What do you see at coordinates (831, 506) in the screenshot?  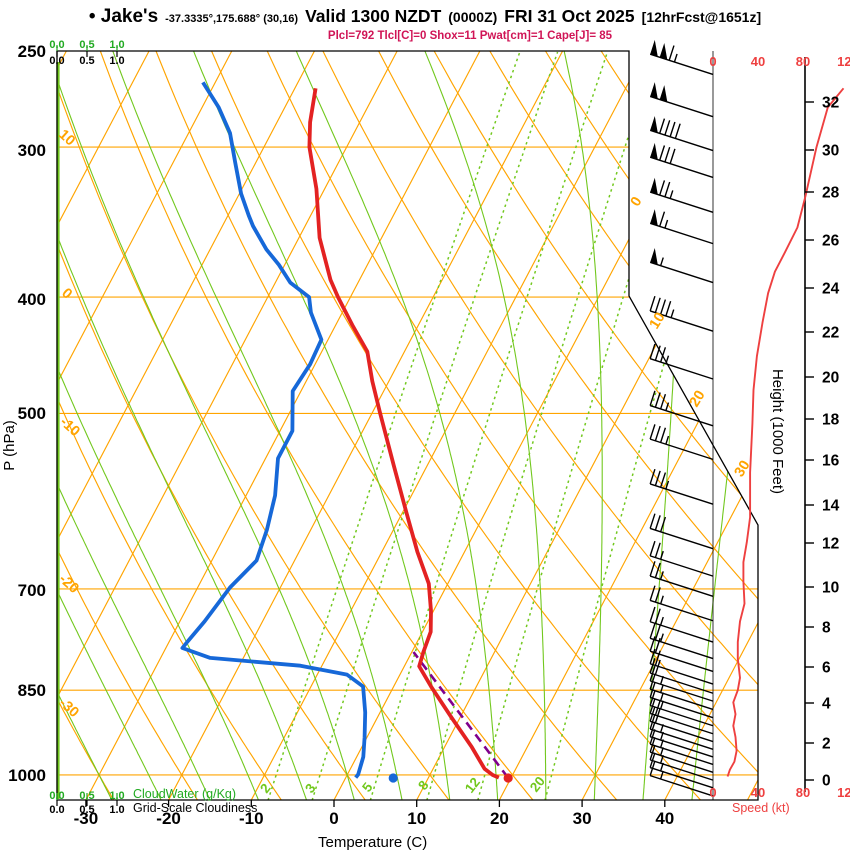 I see `height-tick-label: 14` at bounding box center [831, 506].